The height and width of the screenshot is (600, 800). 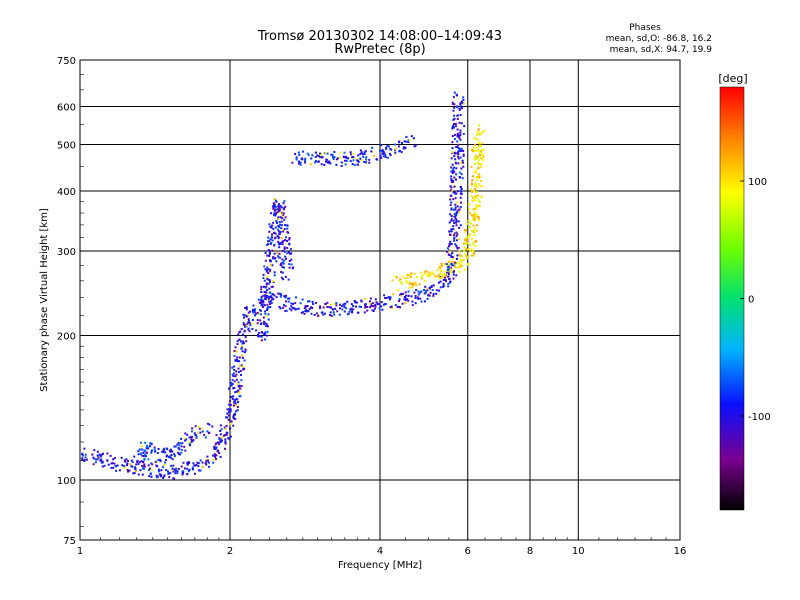 What do you see at coordinates (755, 300) in the screenshot?
I see `colorbar-ticks: 100 0 -100` at bounding box center [755, 300].